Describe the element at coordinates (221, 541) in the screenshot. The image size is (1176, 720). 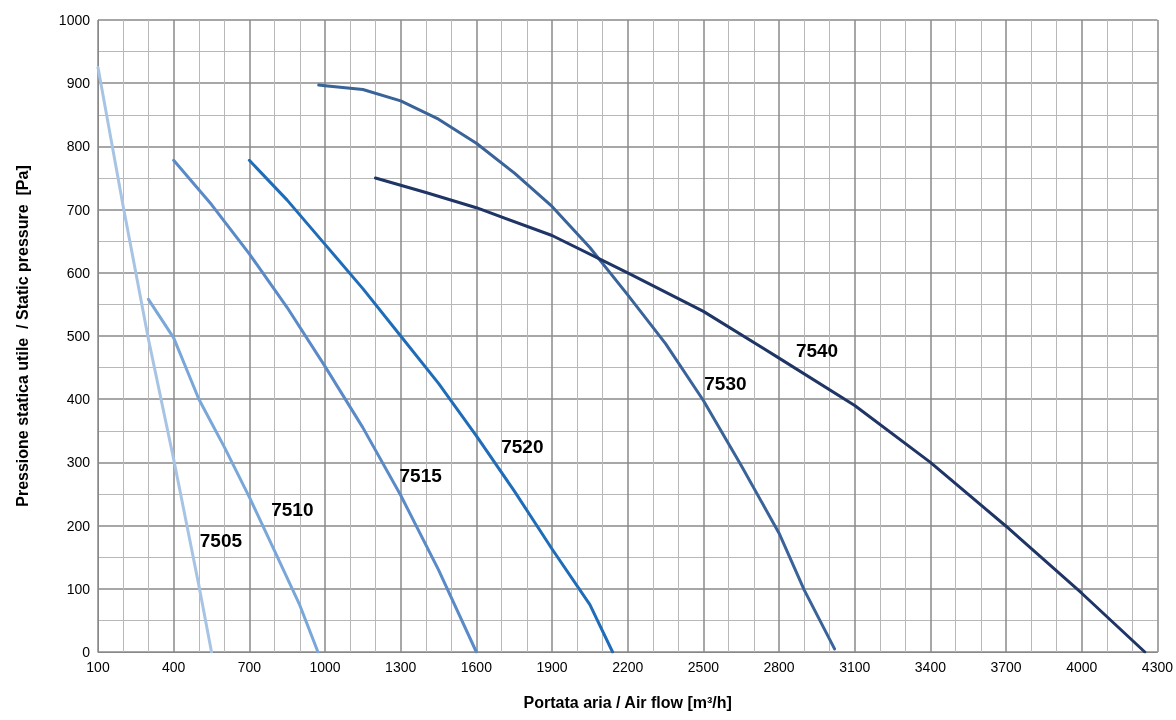
I see `series-label: 7505` at that location.